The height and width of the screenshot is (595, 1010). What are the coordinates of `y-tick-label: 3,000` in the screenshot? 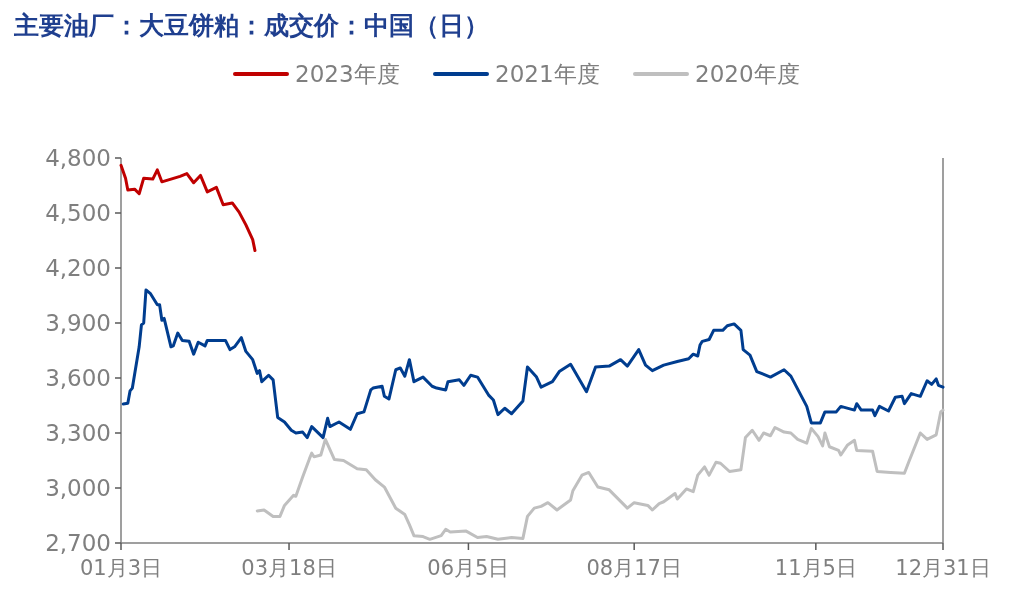 It's located at (78, 488).